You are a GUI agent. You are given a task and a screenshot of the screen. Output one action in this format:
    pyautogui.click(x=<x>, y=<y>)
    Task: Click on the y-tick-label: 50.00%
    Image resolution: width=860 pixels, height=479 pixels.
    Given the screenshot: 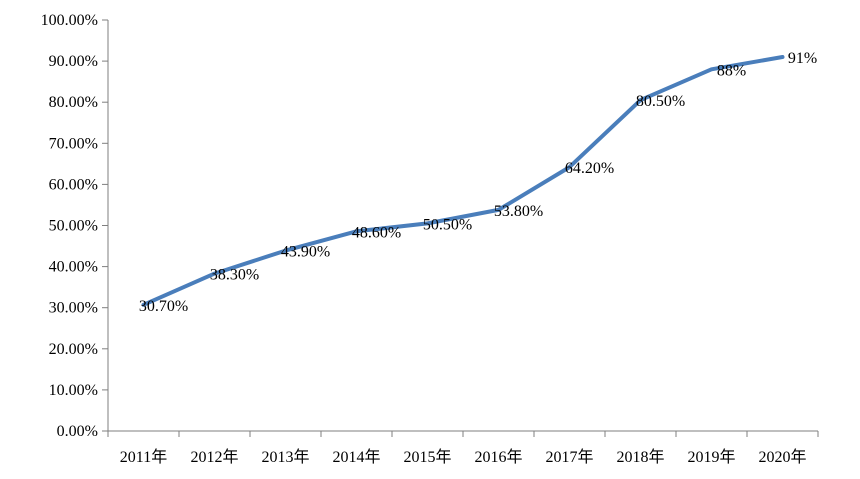 What is the action you would take?
    pyautogui.click(x=73, y=226)
    